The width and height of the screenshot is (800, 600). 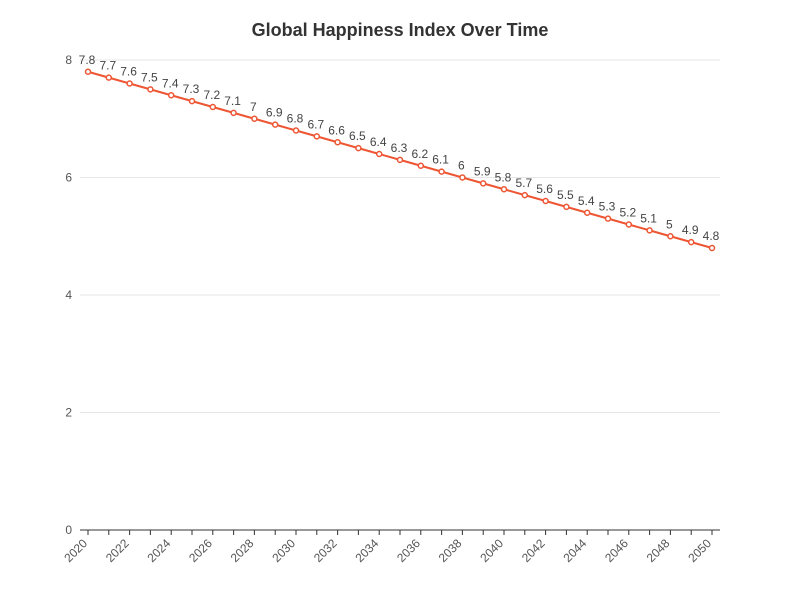 I want to click on data-label: 7.5, so click(x=149, y=77).